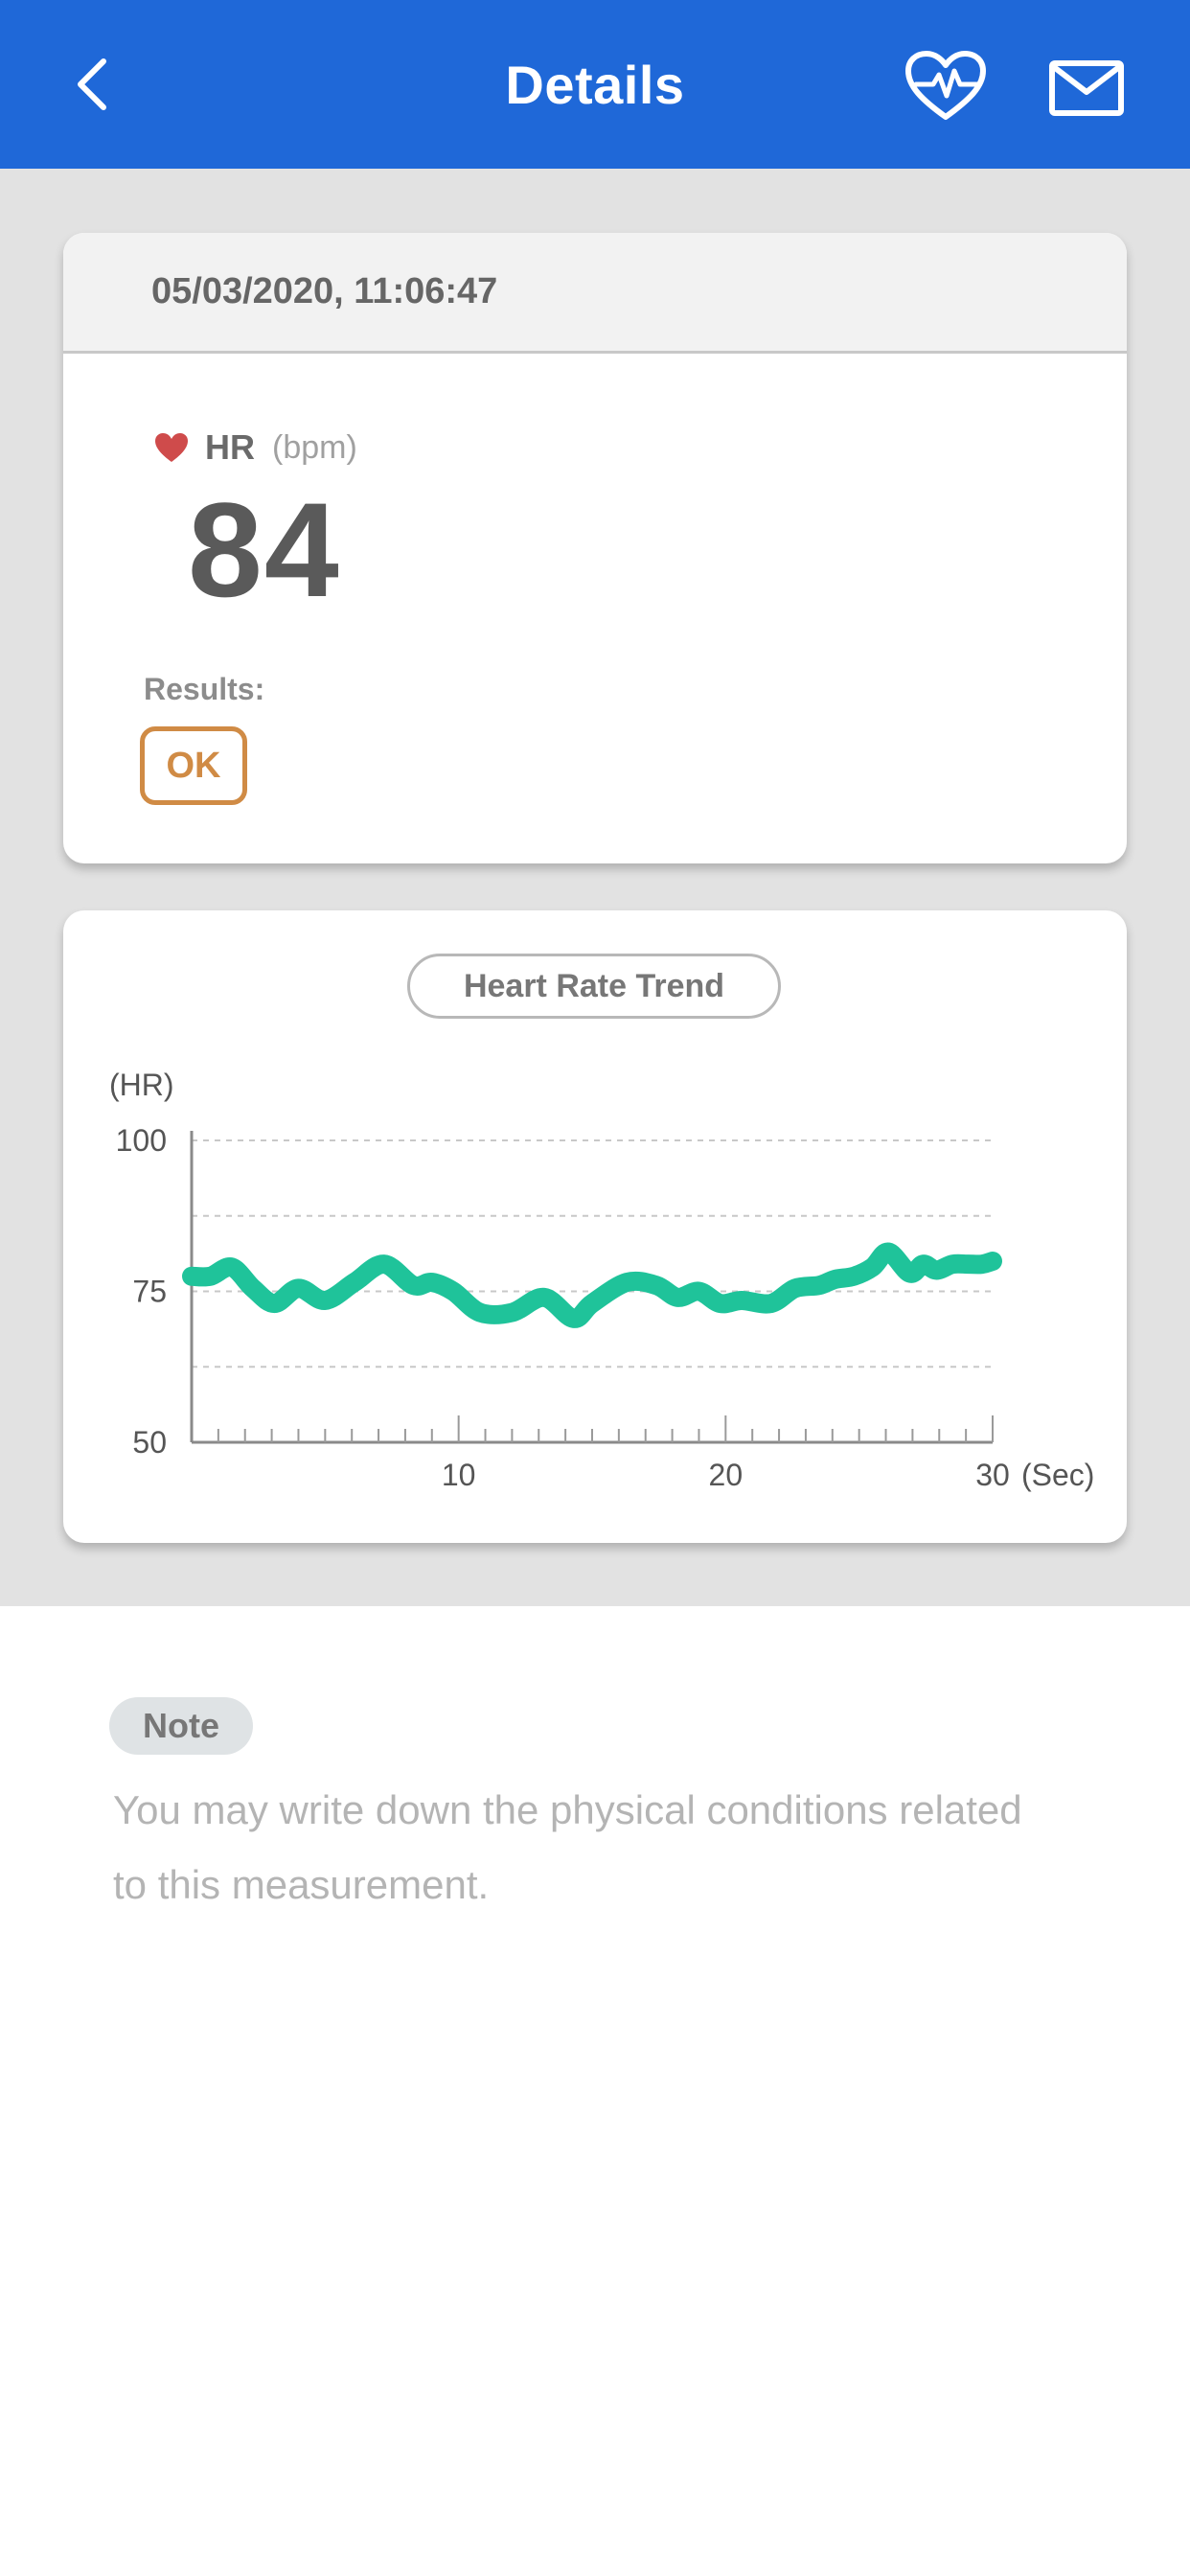 This screenshot has height=2576, width=1190. I want to click on result-badge: OK, so click(194, 765).